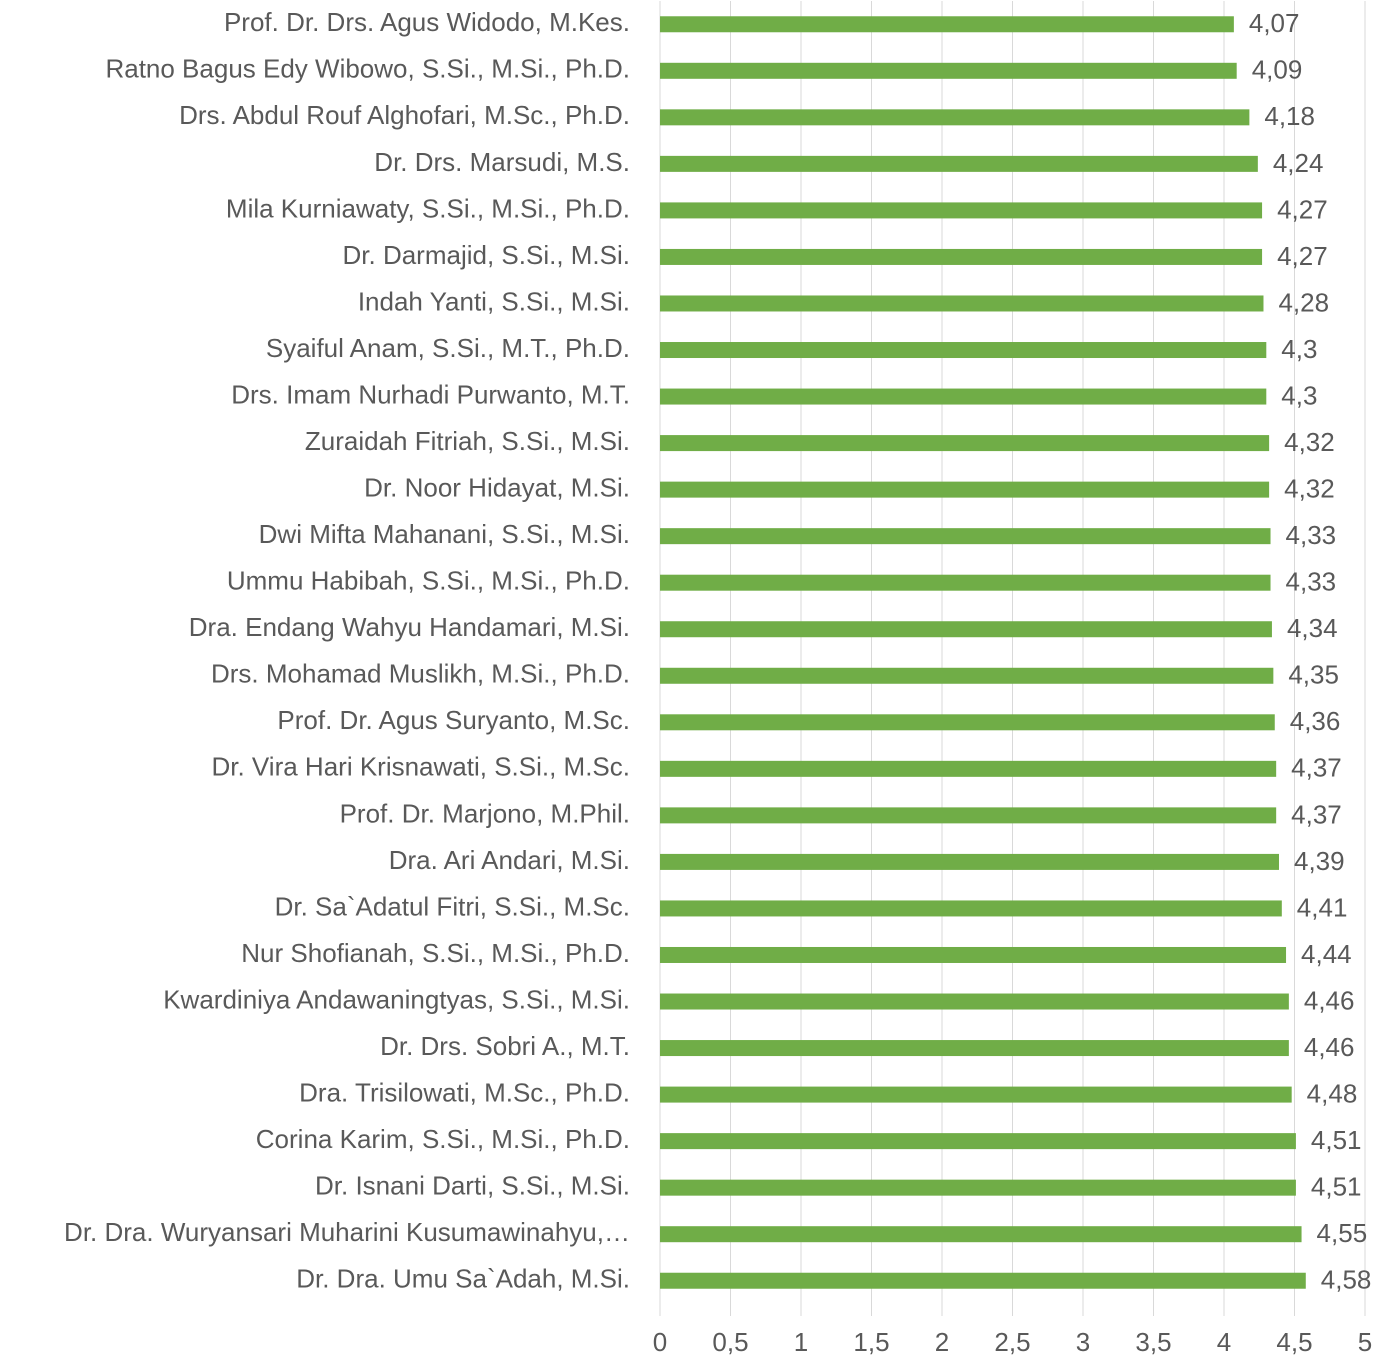 This screenshot has width=1381, height=1360. I want to click on x-tick-label: 4, so click(1224, 1342).